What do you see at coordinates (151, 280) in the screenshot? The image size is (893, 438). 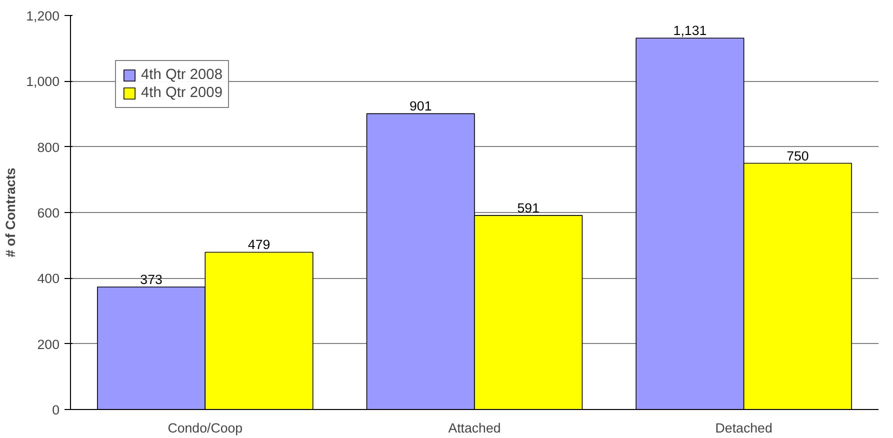 I see `data-label: 373` at bounding box center [151, 280].